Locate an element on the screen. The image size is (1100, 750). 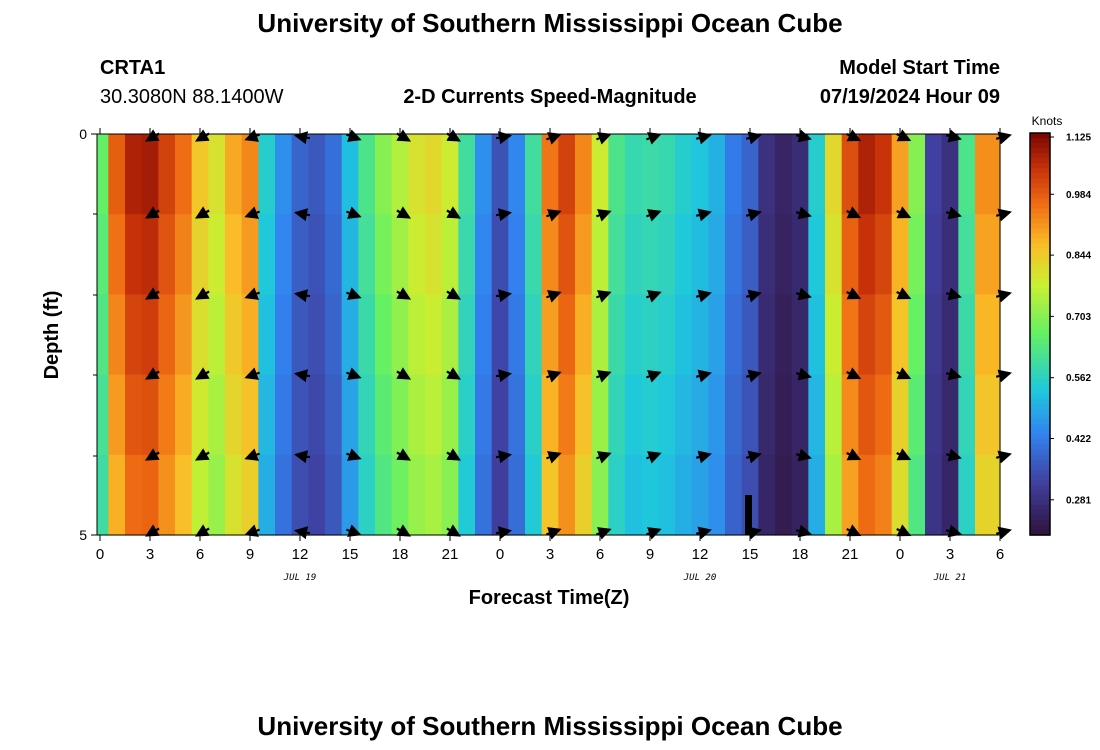
x-tick-label: 9 is located at coordinates (650, 554).